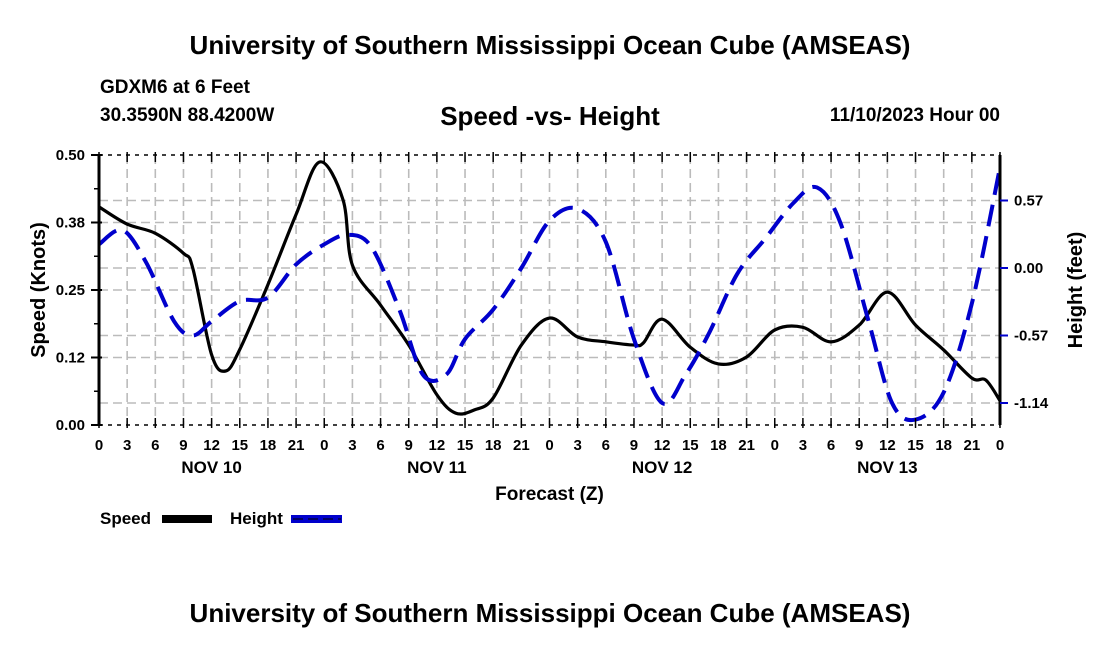 The image size is (1100, 650). What do you see at coordinates (221, 518) in the screenshot?
I see `legend: Speed Height` at bounding box center [221, 518].